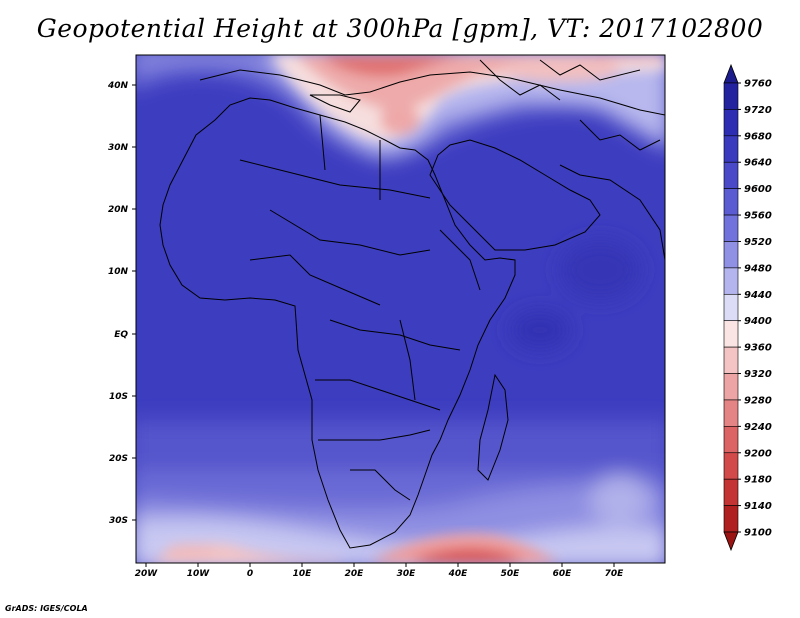  What do you see at coordinates (758, 321) in the screenshot?
I see `colorbar-label: 9400` at bounding box center [758, 321].